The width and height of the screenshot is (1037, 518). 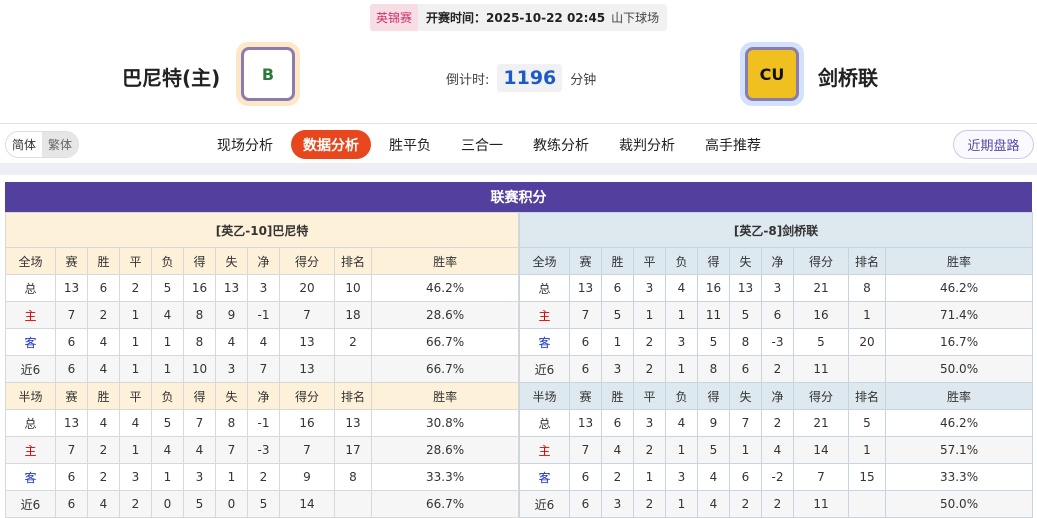 What do you see at coordinates (262, 477) in the screenshot?
I see `table-row: 客 6 2 3 1 3 1 2 9 8 33.3%` at bounding box center [262, 477].